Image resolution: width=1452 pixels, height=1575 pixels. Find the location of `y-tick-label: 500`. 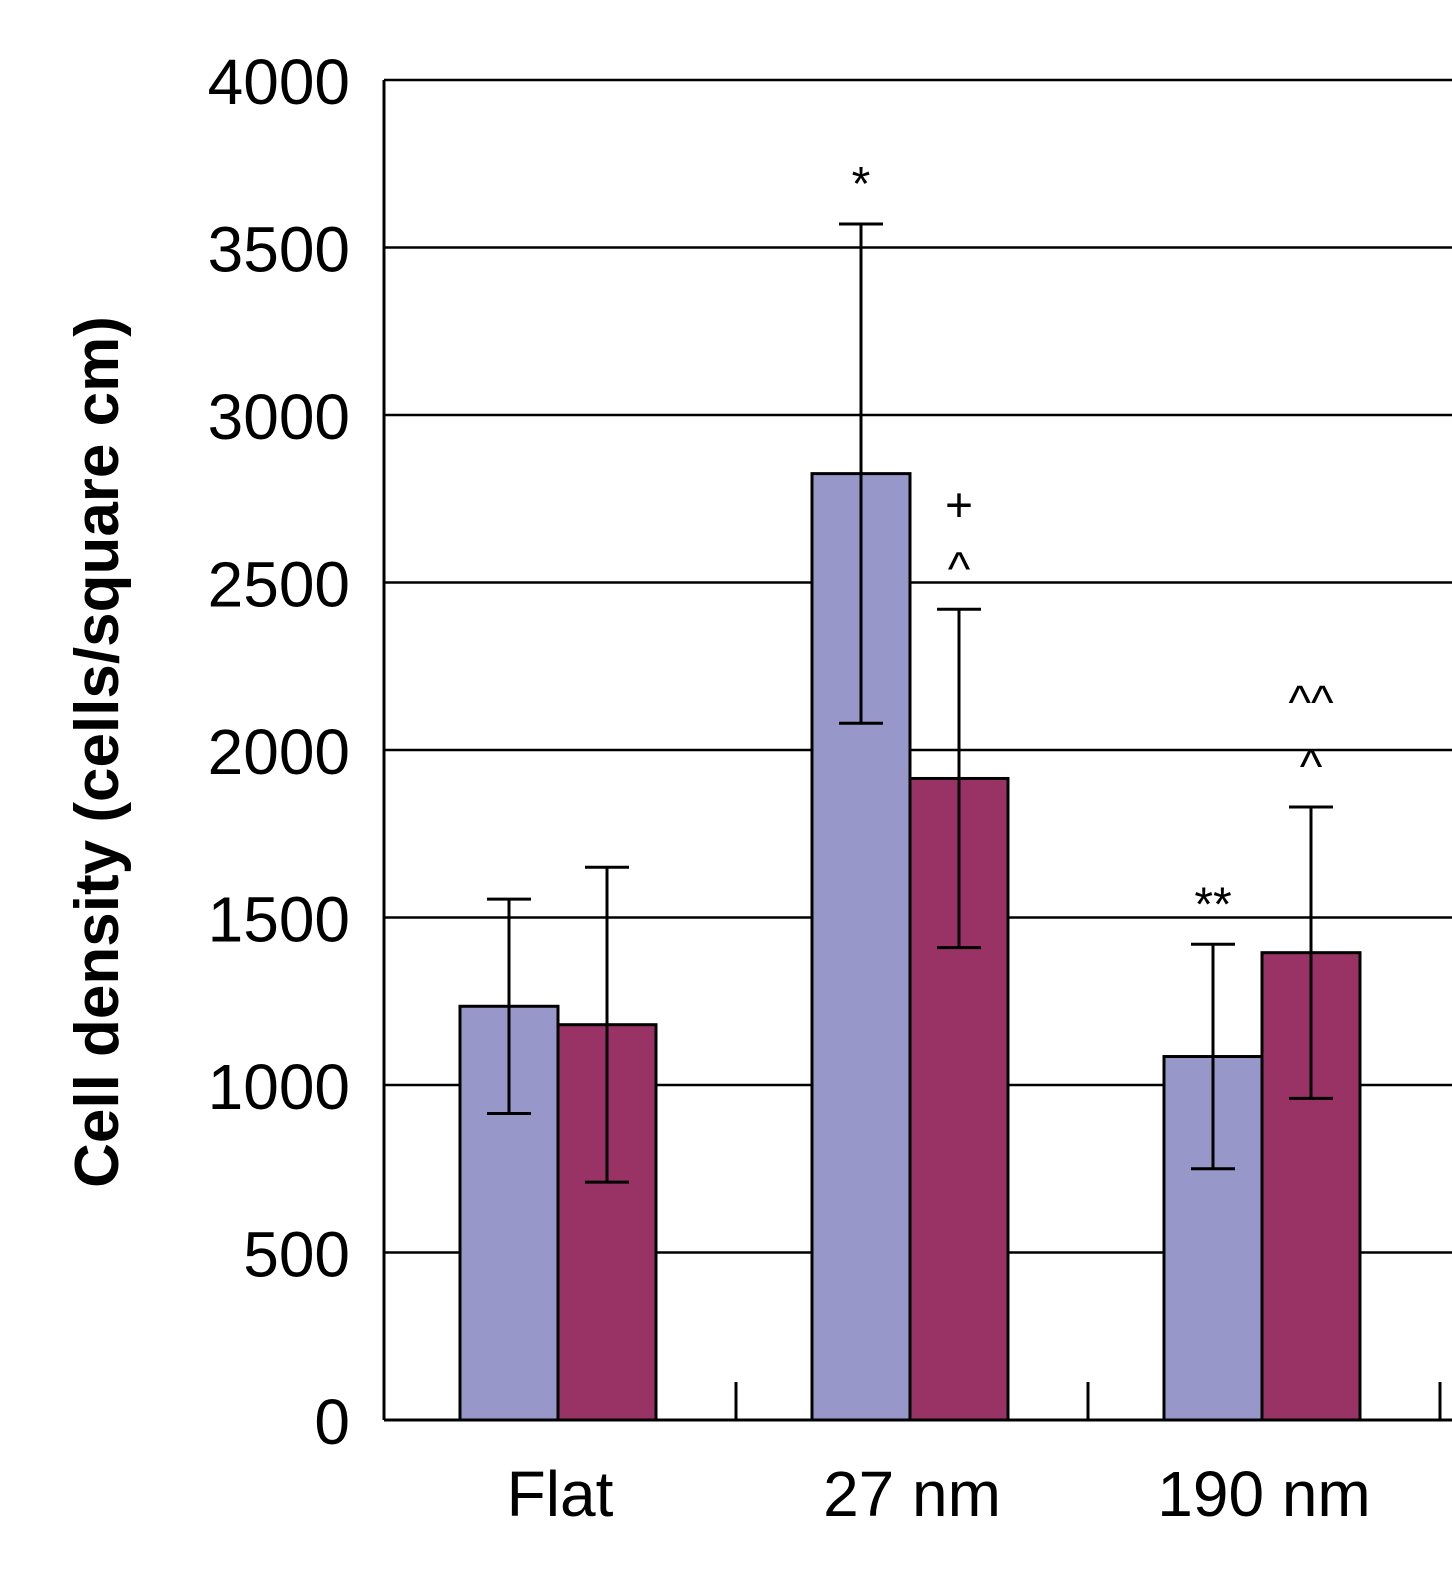

y-tick-label: 500 is located at coordinates (296, 1255).